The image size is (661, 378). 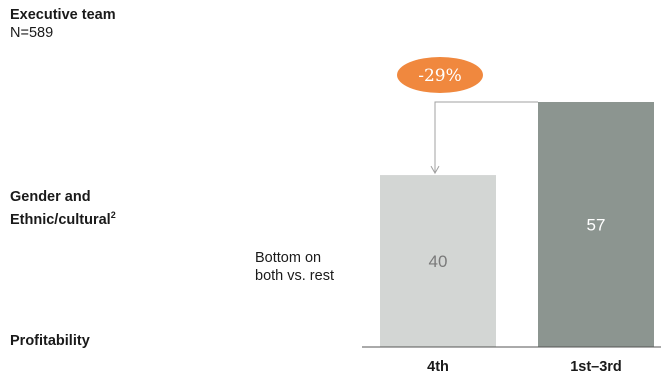 What do you see at coordinates (32, 33) in the screenshot?
I see `sample-size: N=589` at bounding box center [32, 33].